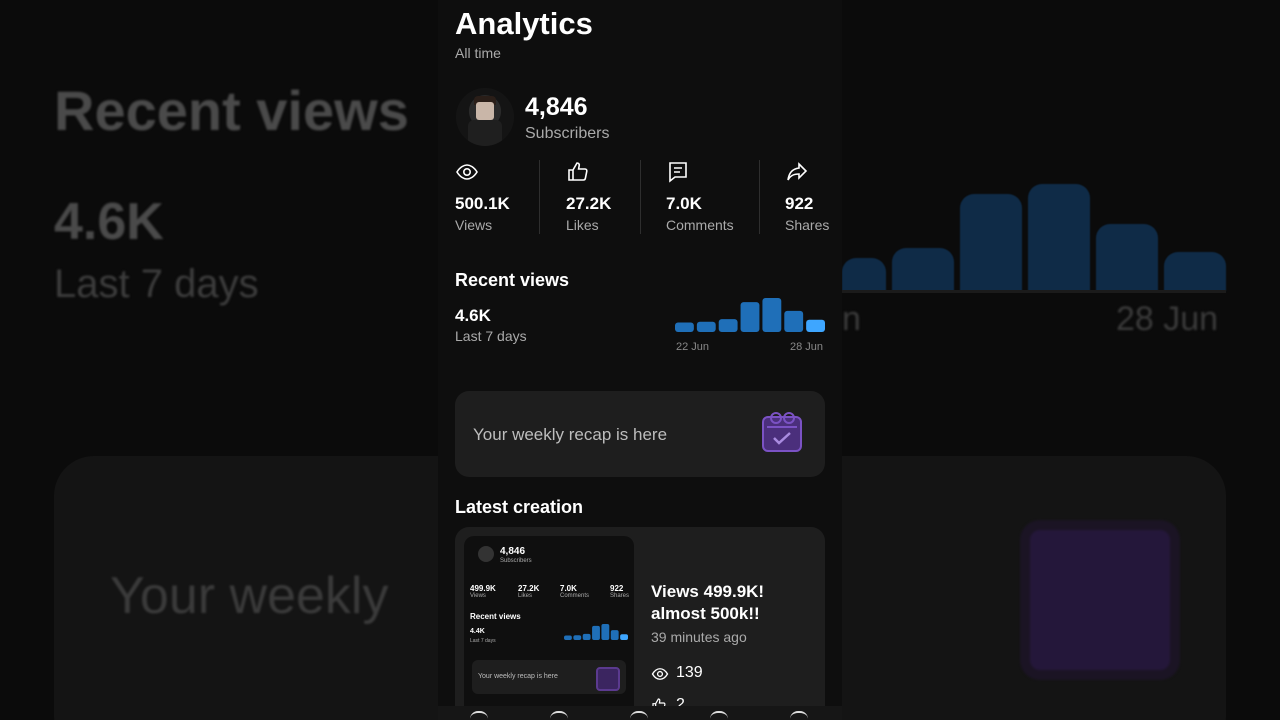 This screenshot has height=720, width=1280. Describe the element at coordinates (700, 225) in the screenshot. I see `stat-label: Comments` at that location.